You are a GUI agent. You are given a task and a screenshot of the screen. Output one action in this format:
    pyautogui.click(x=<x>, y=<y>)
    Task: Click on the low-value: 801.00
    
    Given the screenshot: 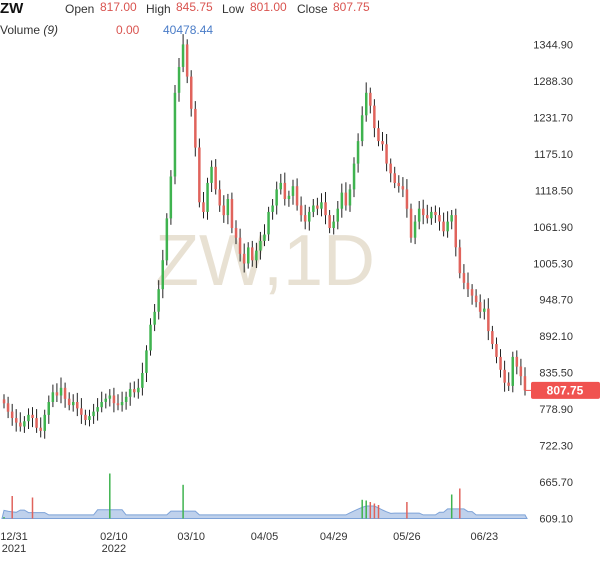 What is the action you would take?
    pyautogui.click(x=268, y=7)
    